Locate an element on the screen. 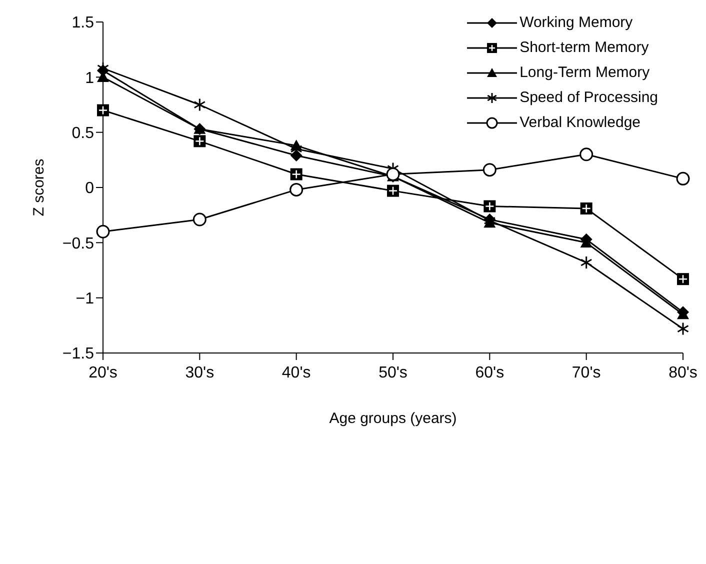  x-tick-label: 60's is located at coordinates (489, 373).